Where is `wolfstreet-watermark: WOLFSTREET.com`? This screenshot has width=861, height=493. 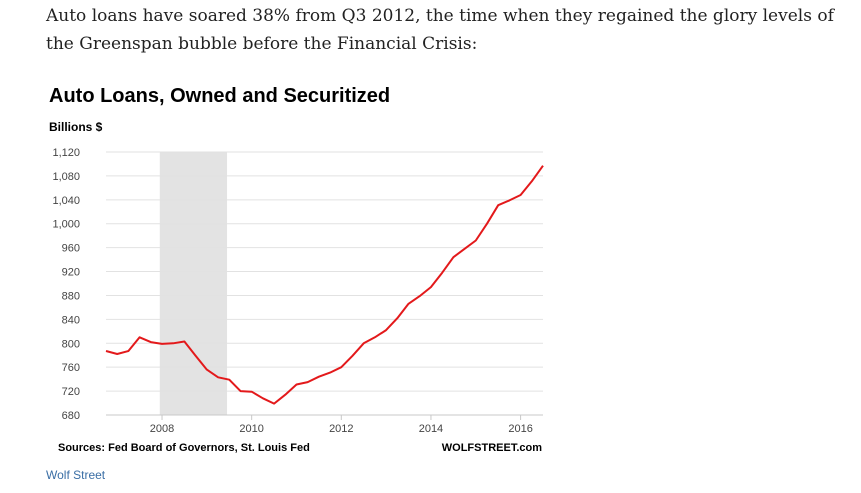 wolfstreet-watermark: WOLFSTREET.com is located at coordinates (492, 448).